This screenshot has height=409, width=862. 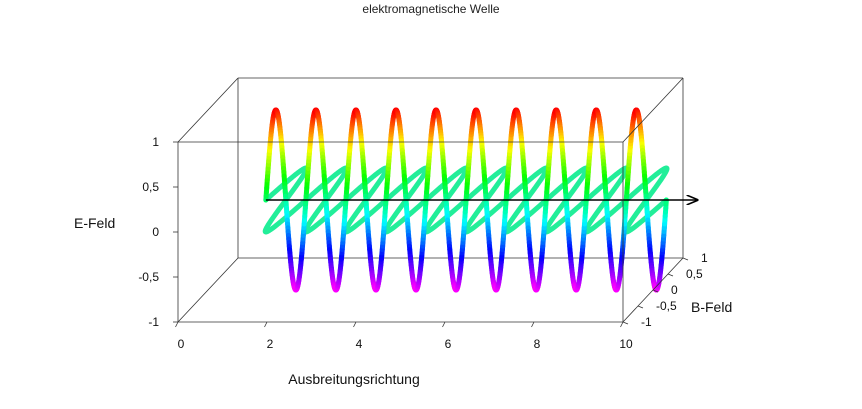 What do you see at coordinates (646, 322) in the screenshot?
I see `y-tick-label: -1` at bounding box center [646, 322].